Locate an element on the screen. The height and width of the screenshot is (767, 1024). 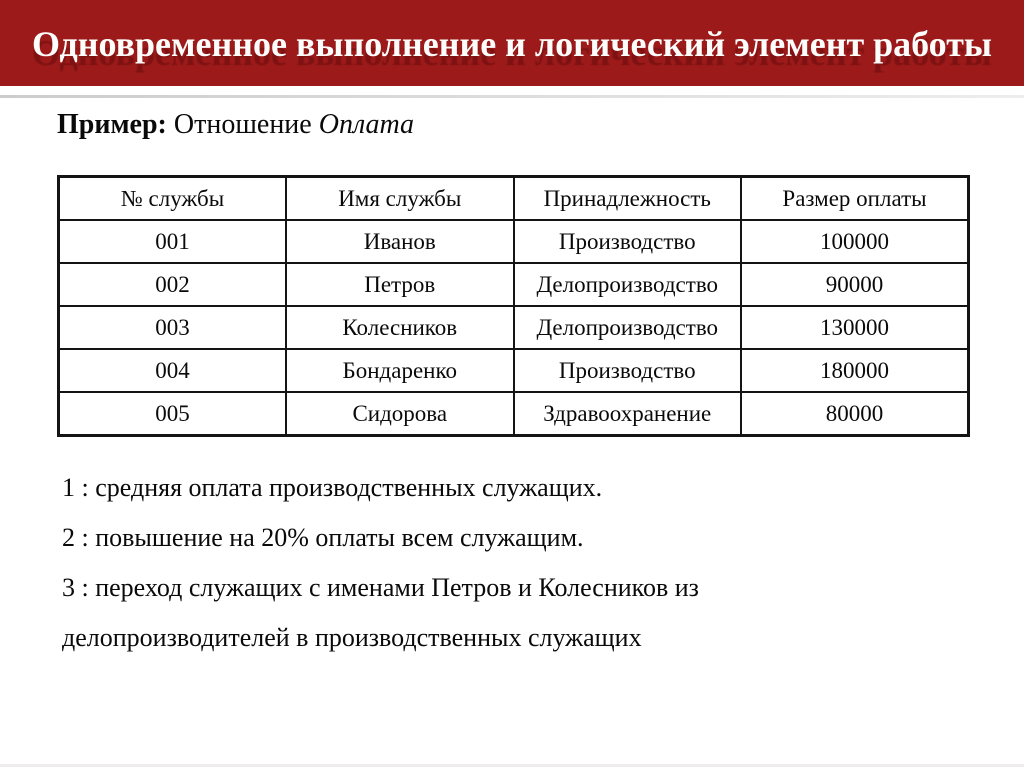
example-prefix: Отношение is located at coordinates (242, 124).